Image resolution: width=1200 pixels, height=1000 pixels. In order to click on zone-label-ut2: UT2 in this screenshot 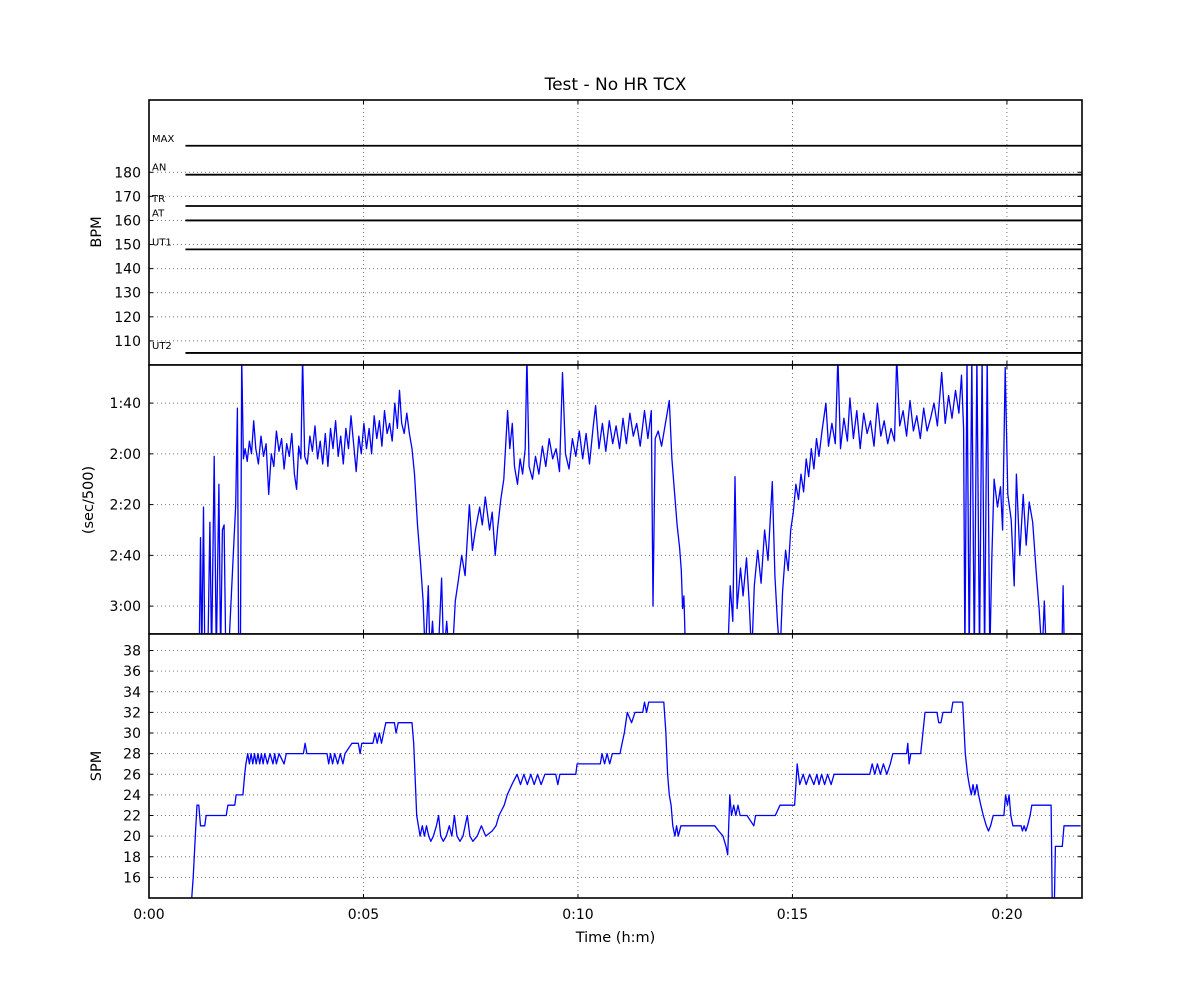, I will do `click(162, 346)`.